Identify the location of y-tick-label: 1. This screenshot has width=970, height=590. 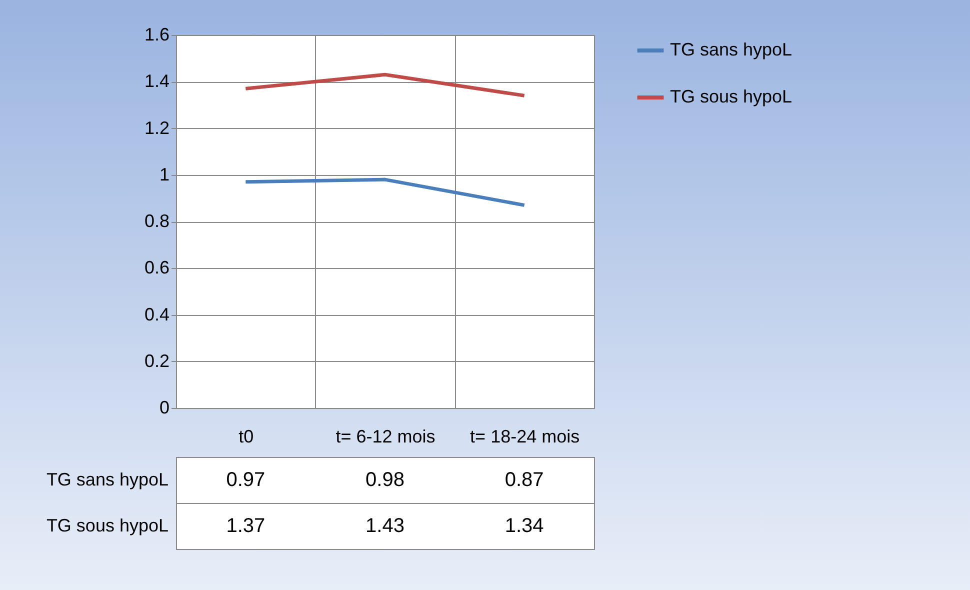
(164, 174).